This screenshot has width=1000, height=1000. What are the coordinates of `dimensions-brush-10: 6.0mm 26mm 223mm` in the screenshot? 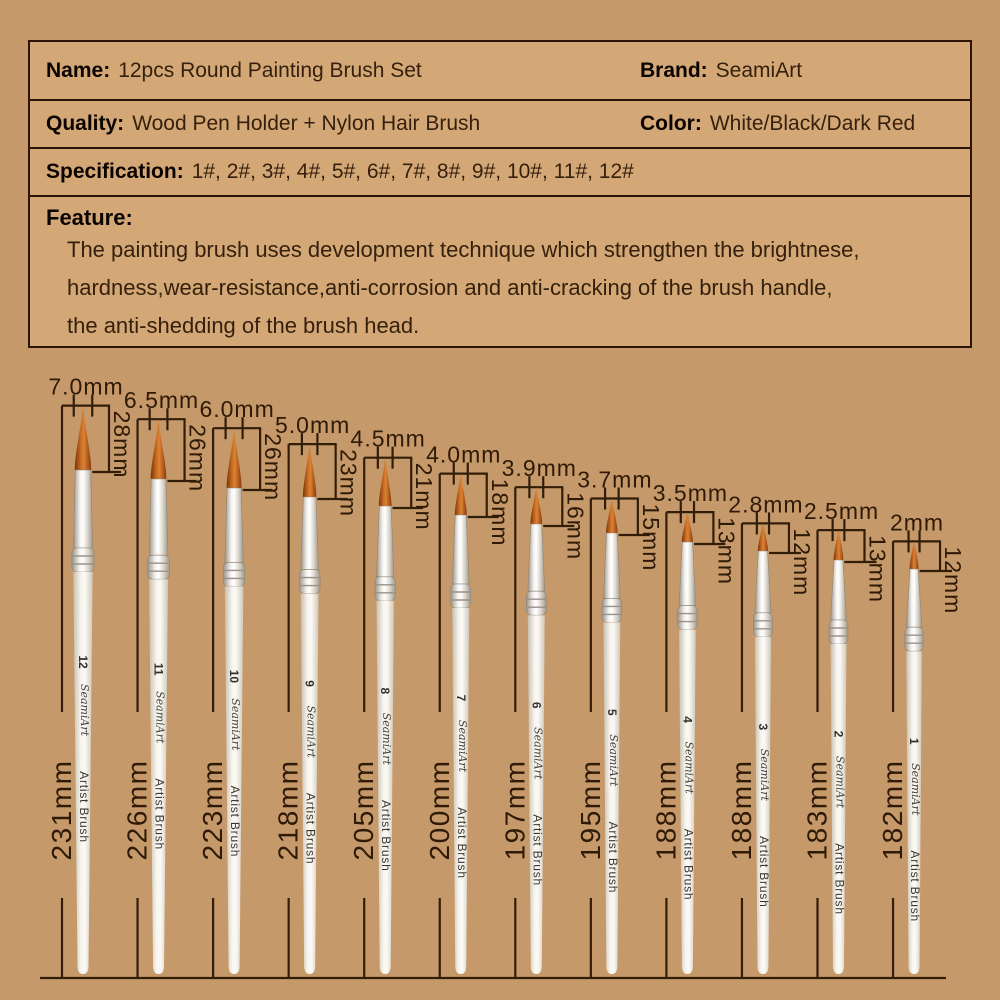 It's located at (241, 687).